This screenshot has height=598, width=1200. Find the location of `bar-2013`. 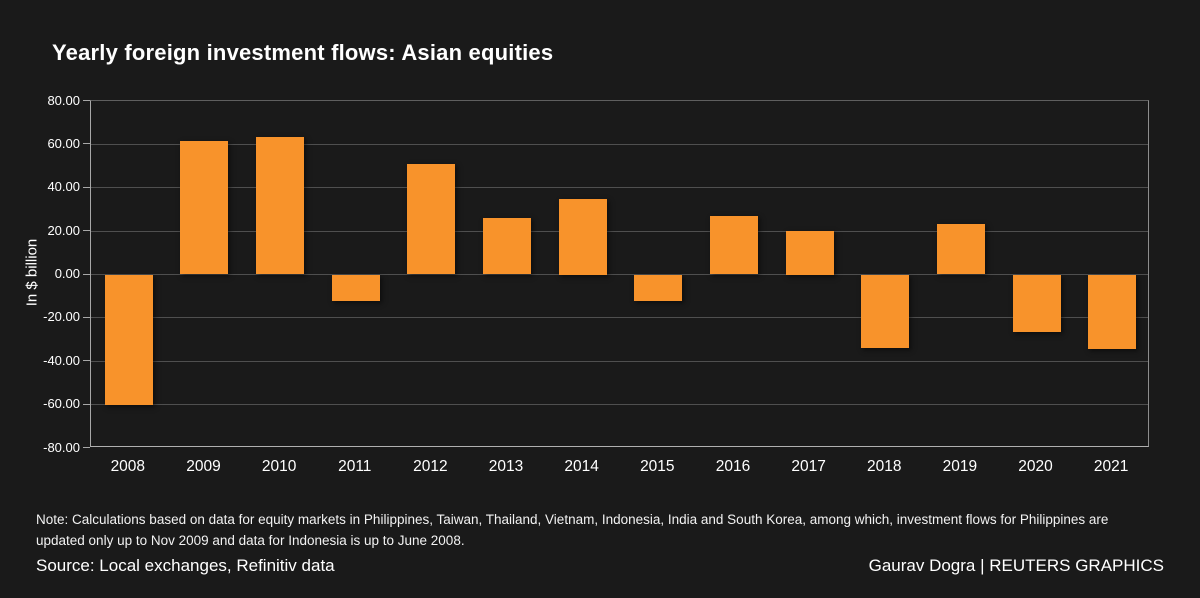

bar-2013 is located at coordinates (507, 246).